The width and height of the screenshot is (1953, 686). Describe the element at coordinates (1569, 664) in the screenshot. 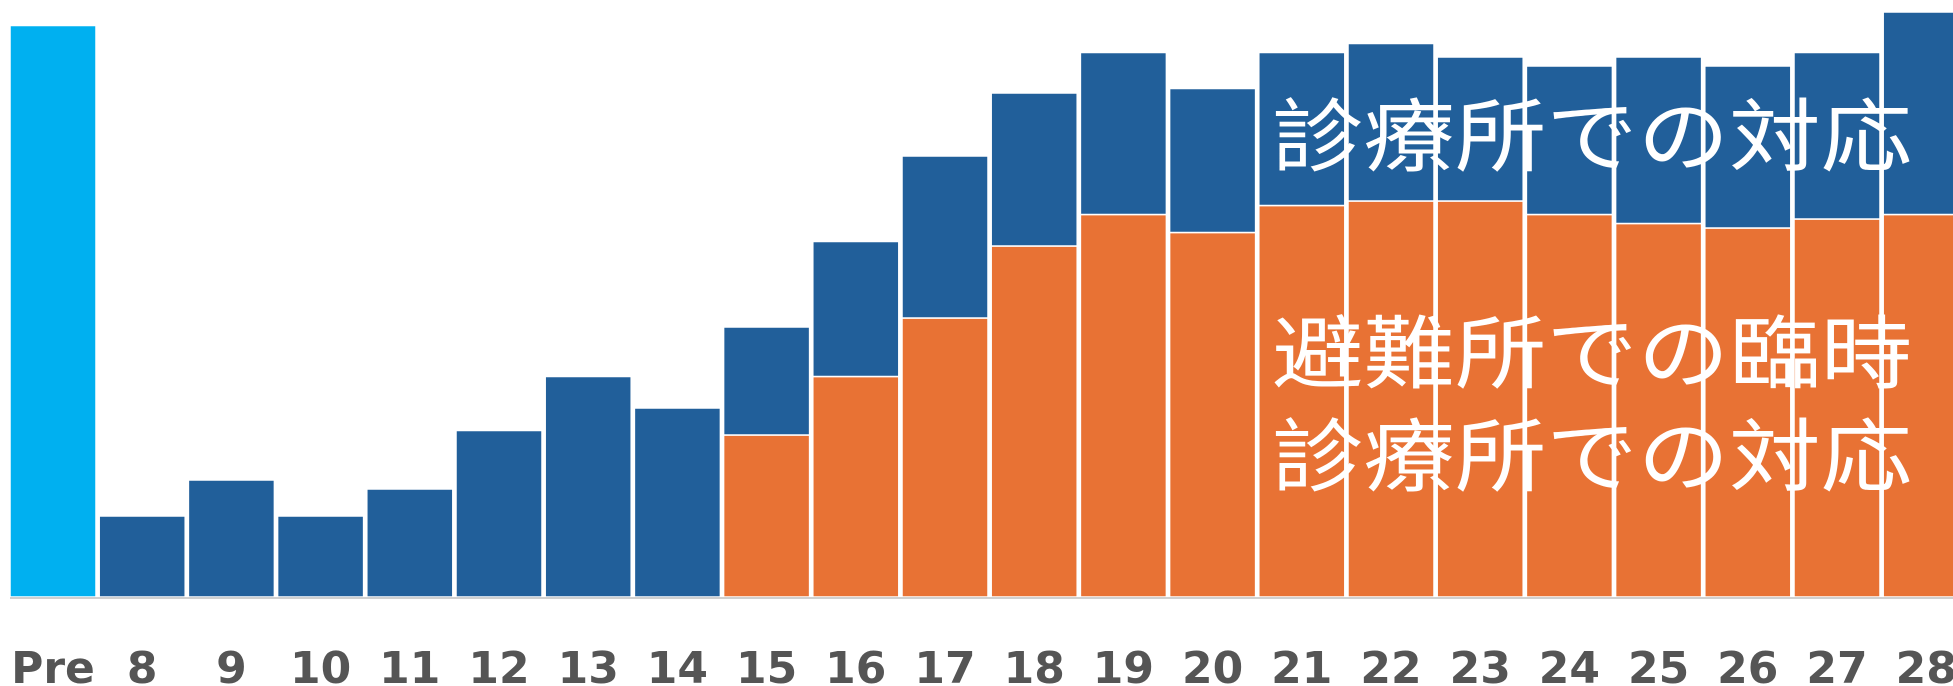

I see `x-tick-24: 24` at that location.